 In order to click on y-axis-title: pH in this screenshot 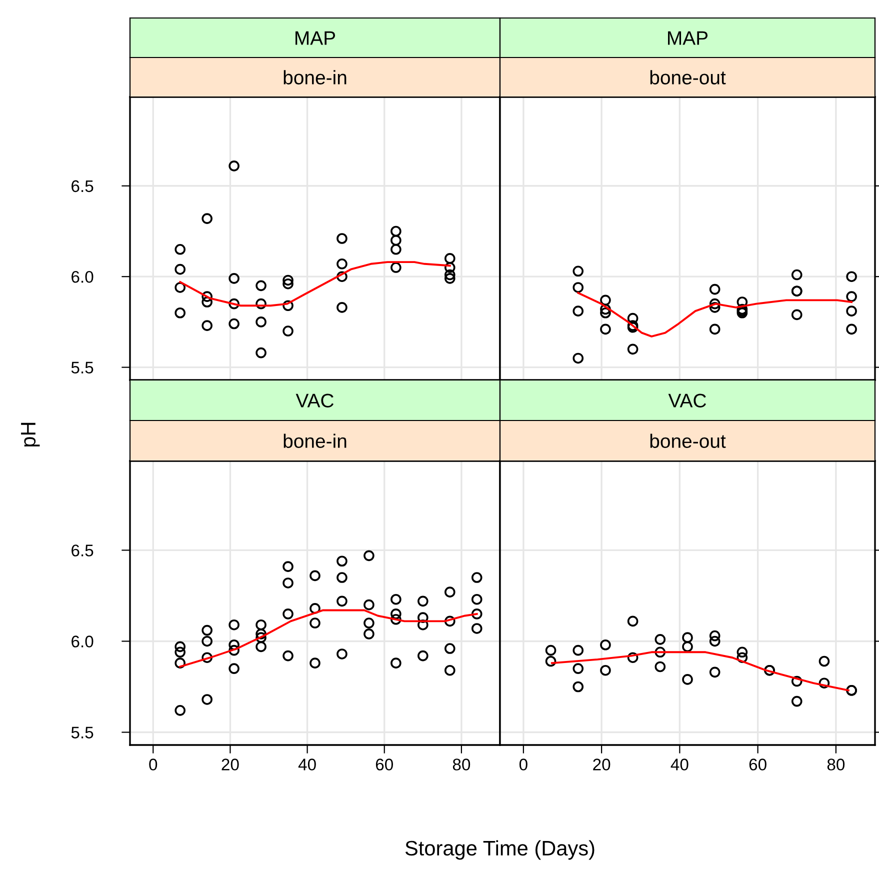, I will do `click(30, 434)`.